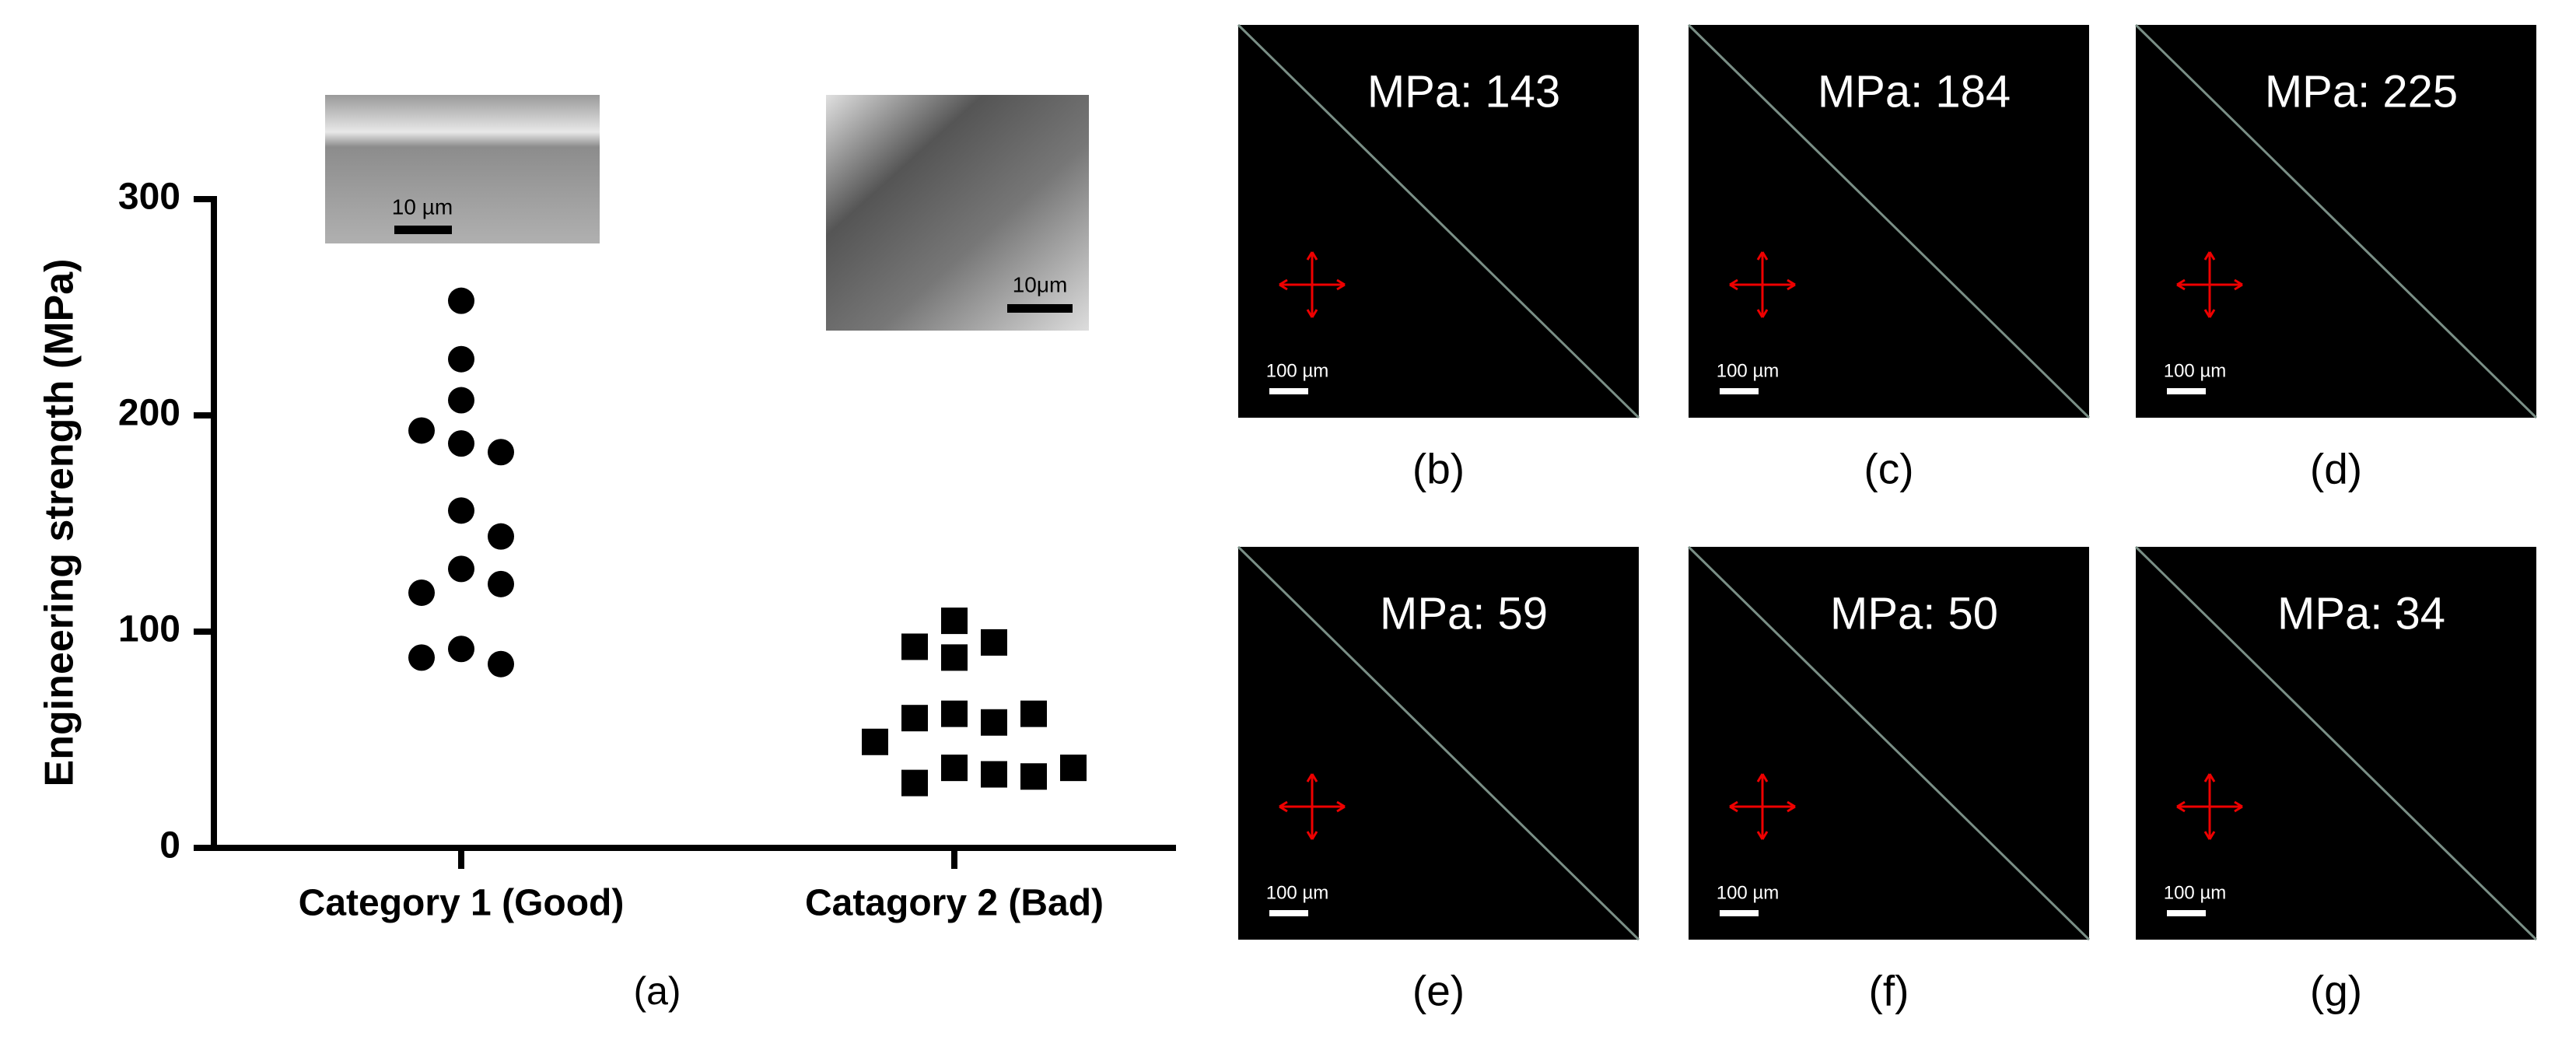 The image size is (2576, 1061). Describe the element at coordinates (1439, 469) in the screenshot. I see `panel-label: (b)` at that location.